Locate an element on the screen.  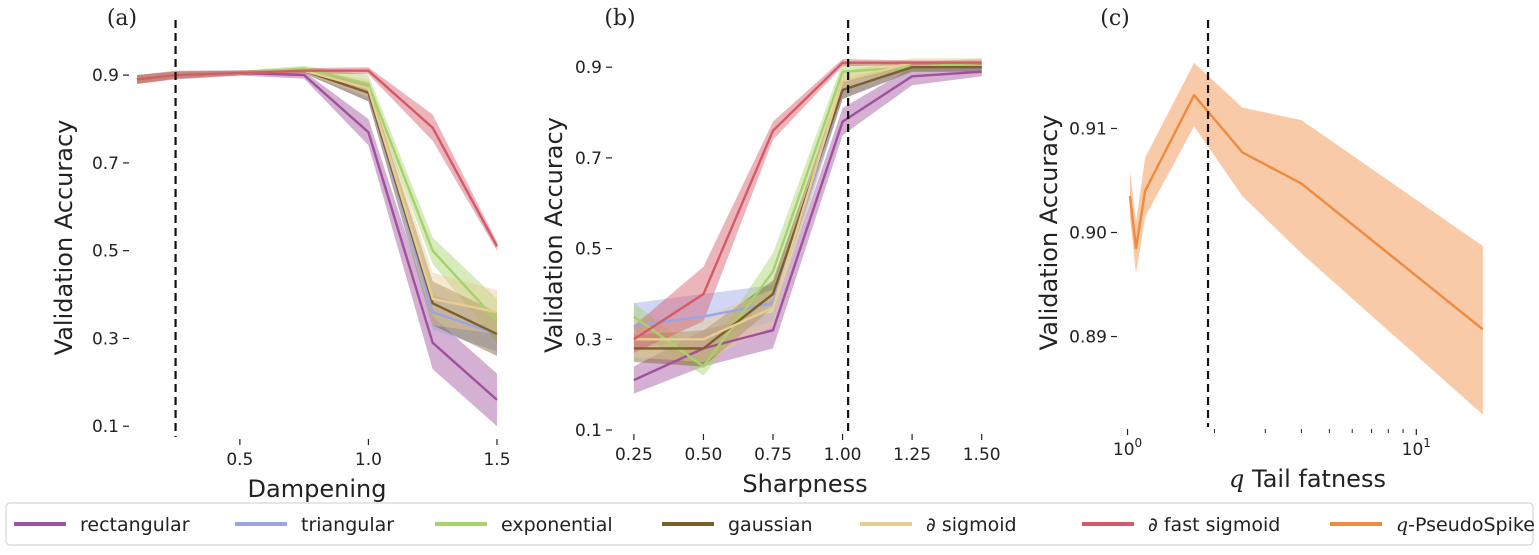
panel-label: (c) is located at coordinates (1115, 18).